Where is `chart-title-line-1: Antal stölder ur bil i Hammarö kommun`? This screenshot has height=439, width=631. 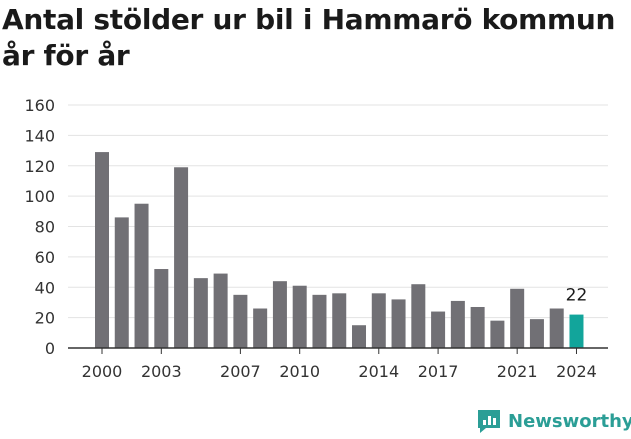 chart-title-line-1: Antal stölder ur bil i Hammarö kommun is located at coordinates (309, 19).